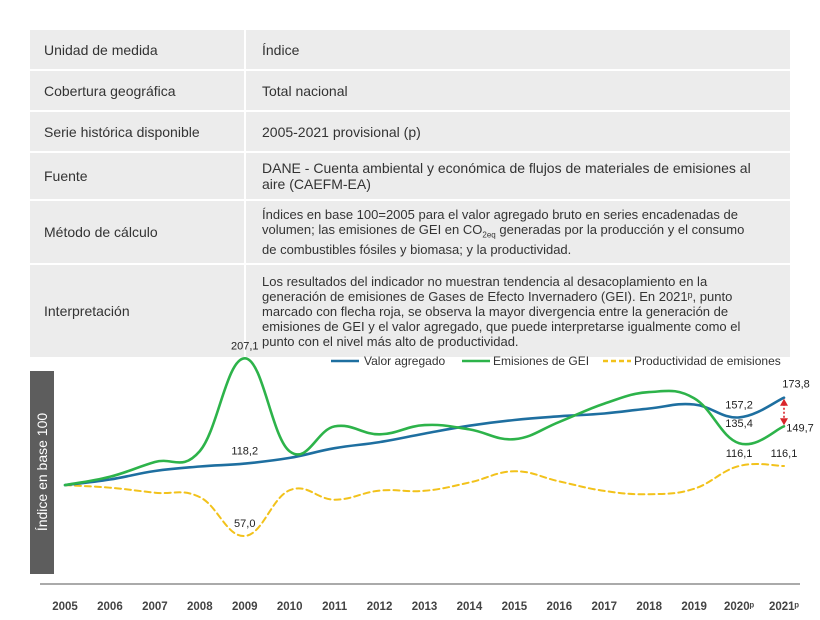 This screenshot has width=820, height=620. Describe the element at coordinates (138, 50) in the screenshot. I see `row-key-unidad: Unidad de medida` at that location.